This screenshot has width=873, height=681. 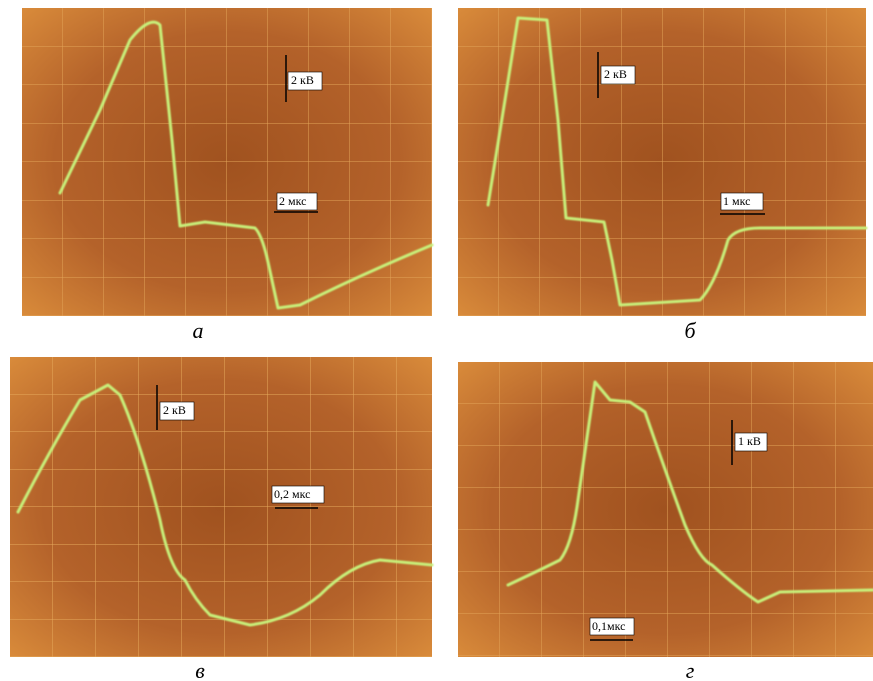 I want to click on time-scale: 2 мкс, so click(x=292, y=201).